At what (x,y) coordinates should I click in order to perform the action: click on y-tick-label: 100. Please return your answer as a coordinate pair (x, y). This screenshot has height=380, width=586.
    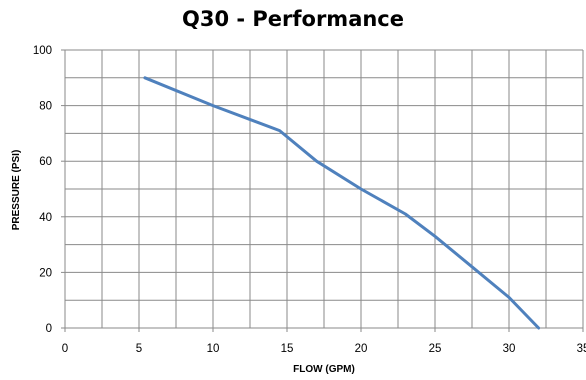
    Looking at the image, I should click on (42, 51).